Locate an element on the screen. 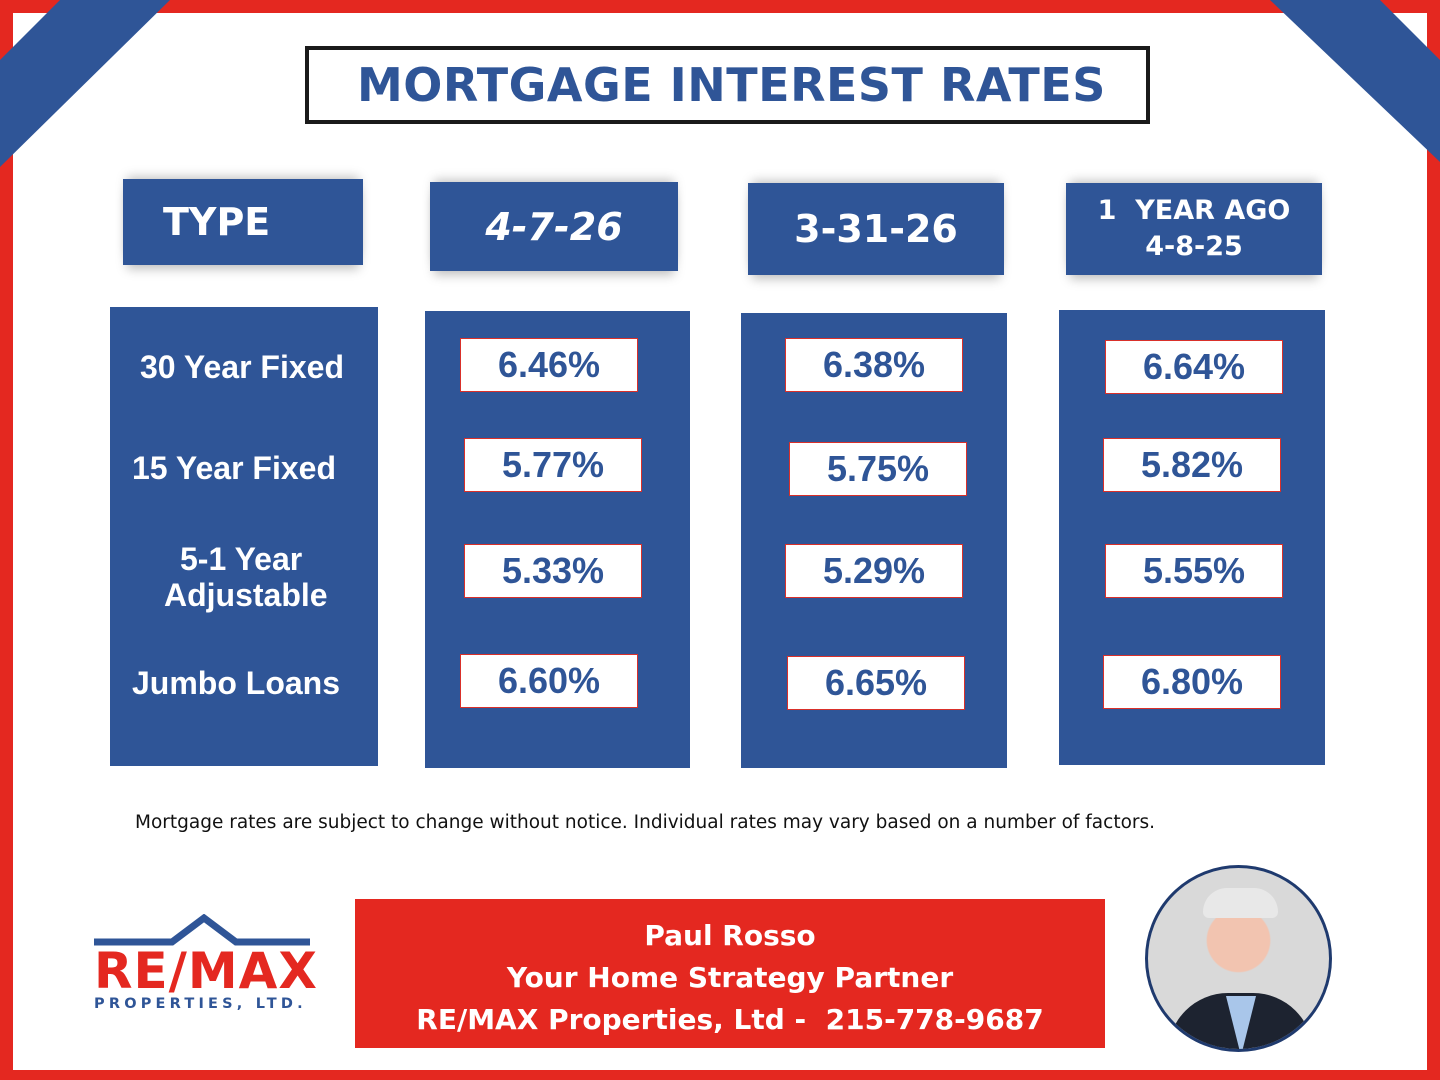  rate-cell: 5.29% is located at coordinates (874, 571).